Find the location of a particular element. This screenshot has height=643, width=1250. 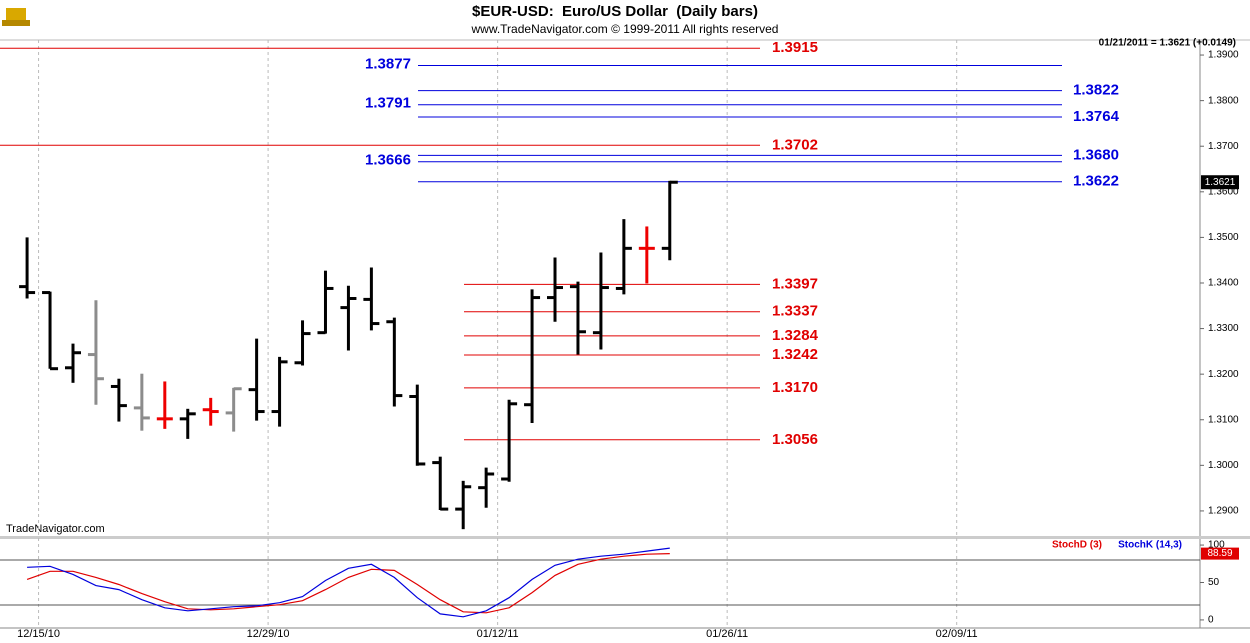

level-label: 1.3666 is located at coordinates (388, 160).